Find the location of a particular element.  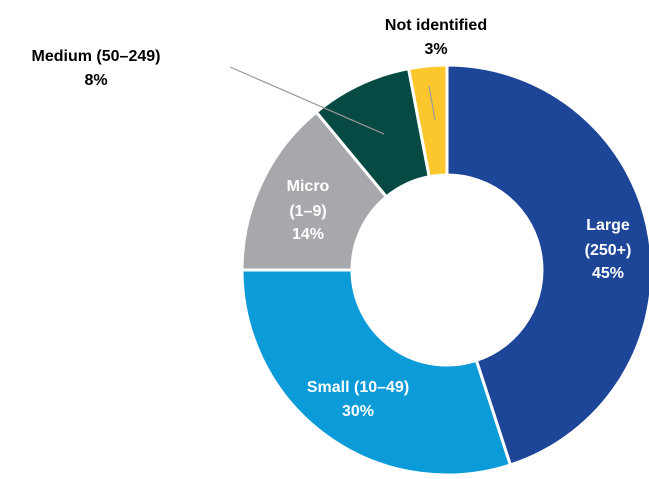

segment-label: Micro (1–9) is located at coordinates (308, 199).